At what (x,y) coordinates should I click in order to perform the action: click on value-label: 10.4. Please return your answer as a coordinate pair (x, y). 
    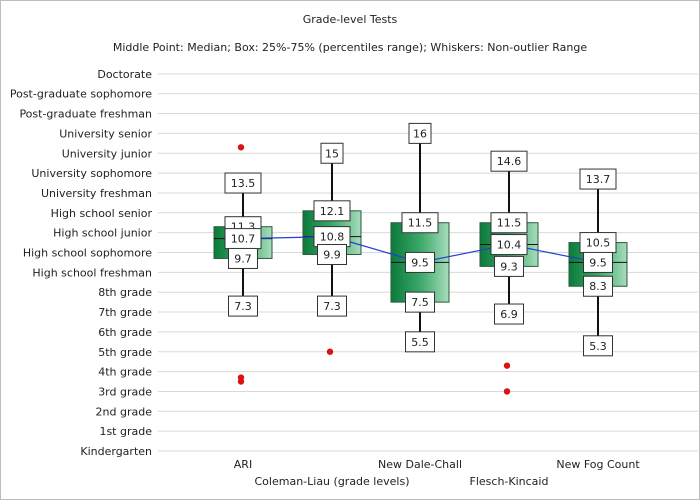
    Looking at the image, I should click on (509, 245).